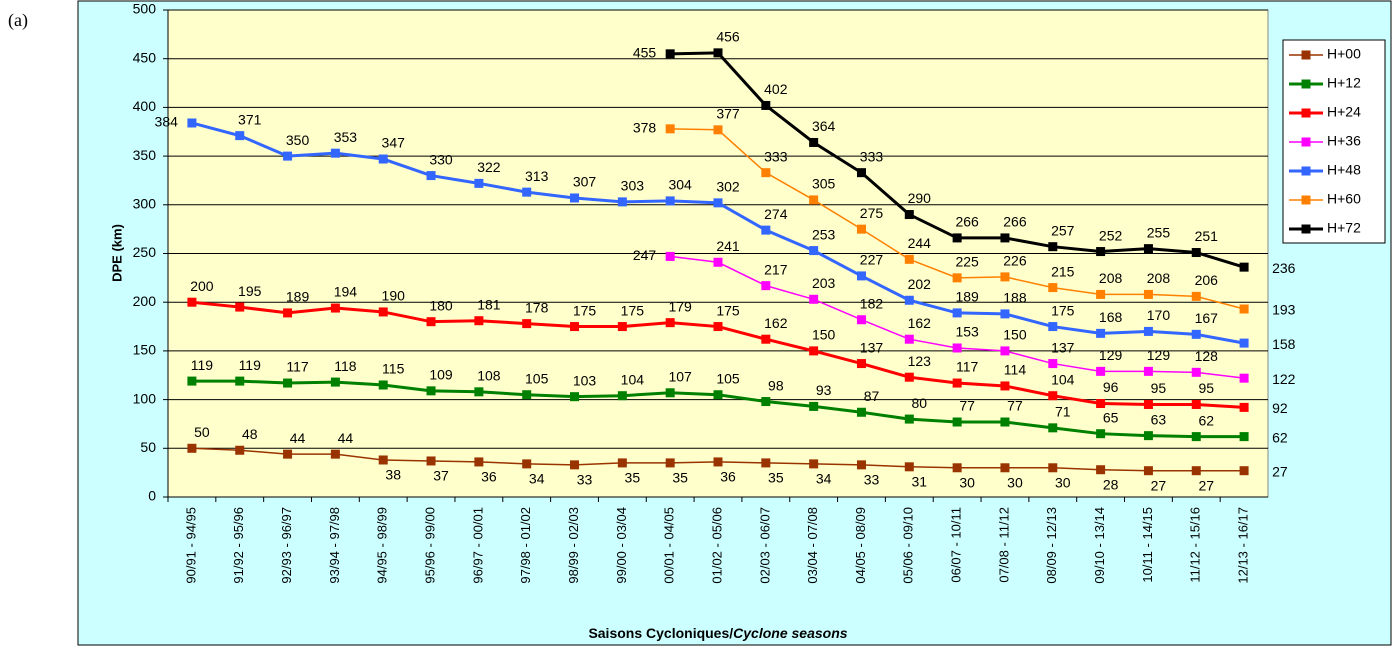  I want to click on x-tick-label: 11/12 - 15/16, so click(1195, 545).